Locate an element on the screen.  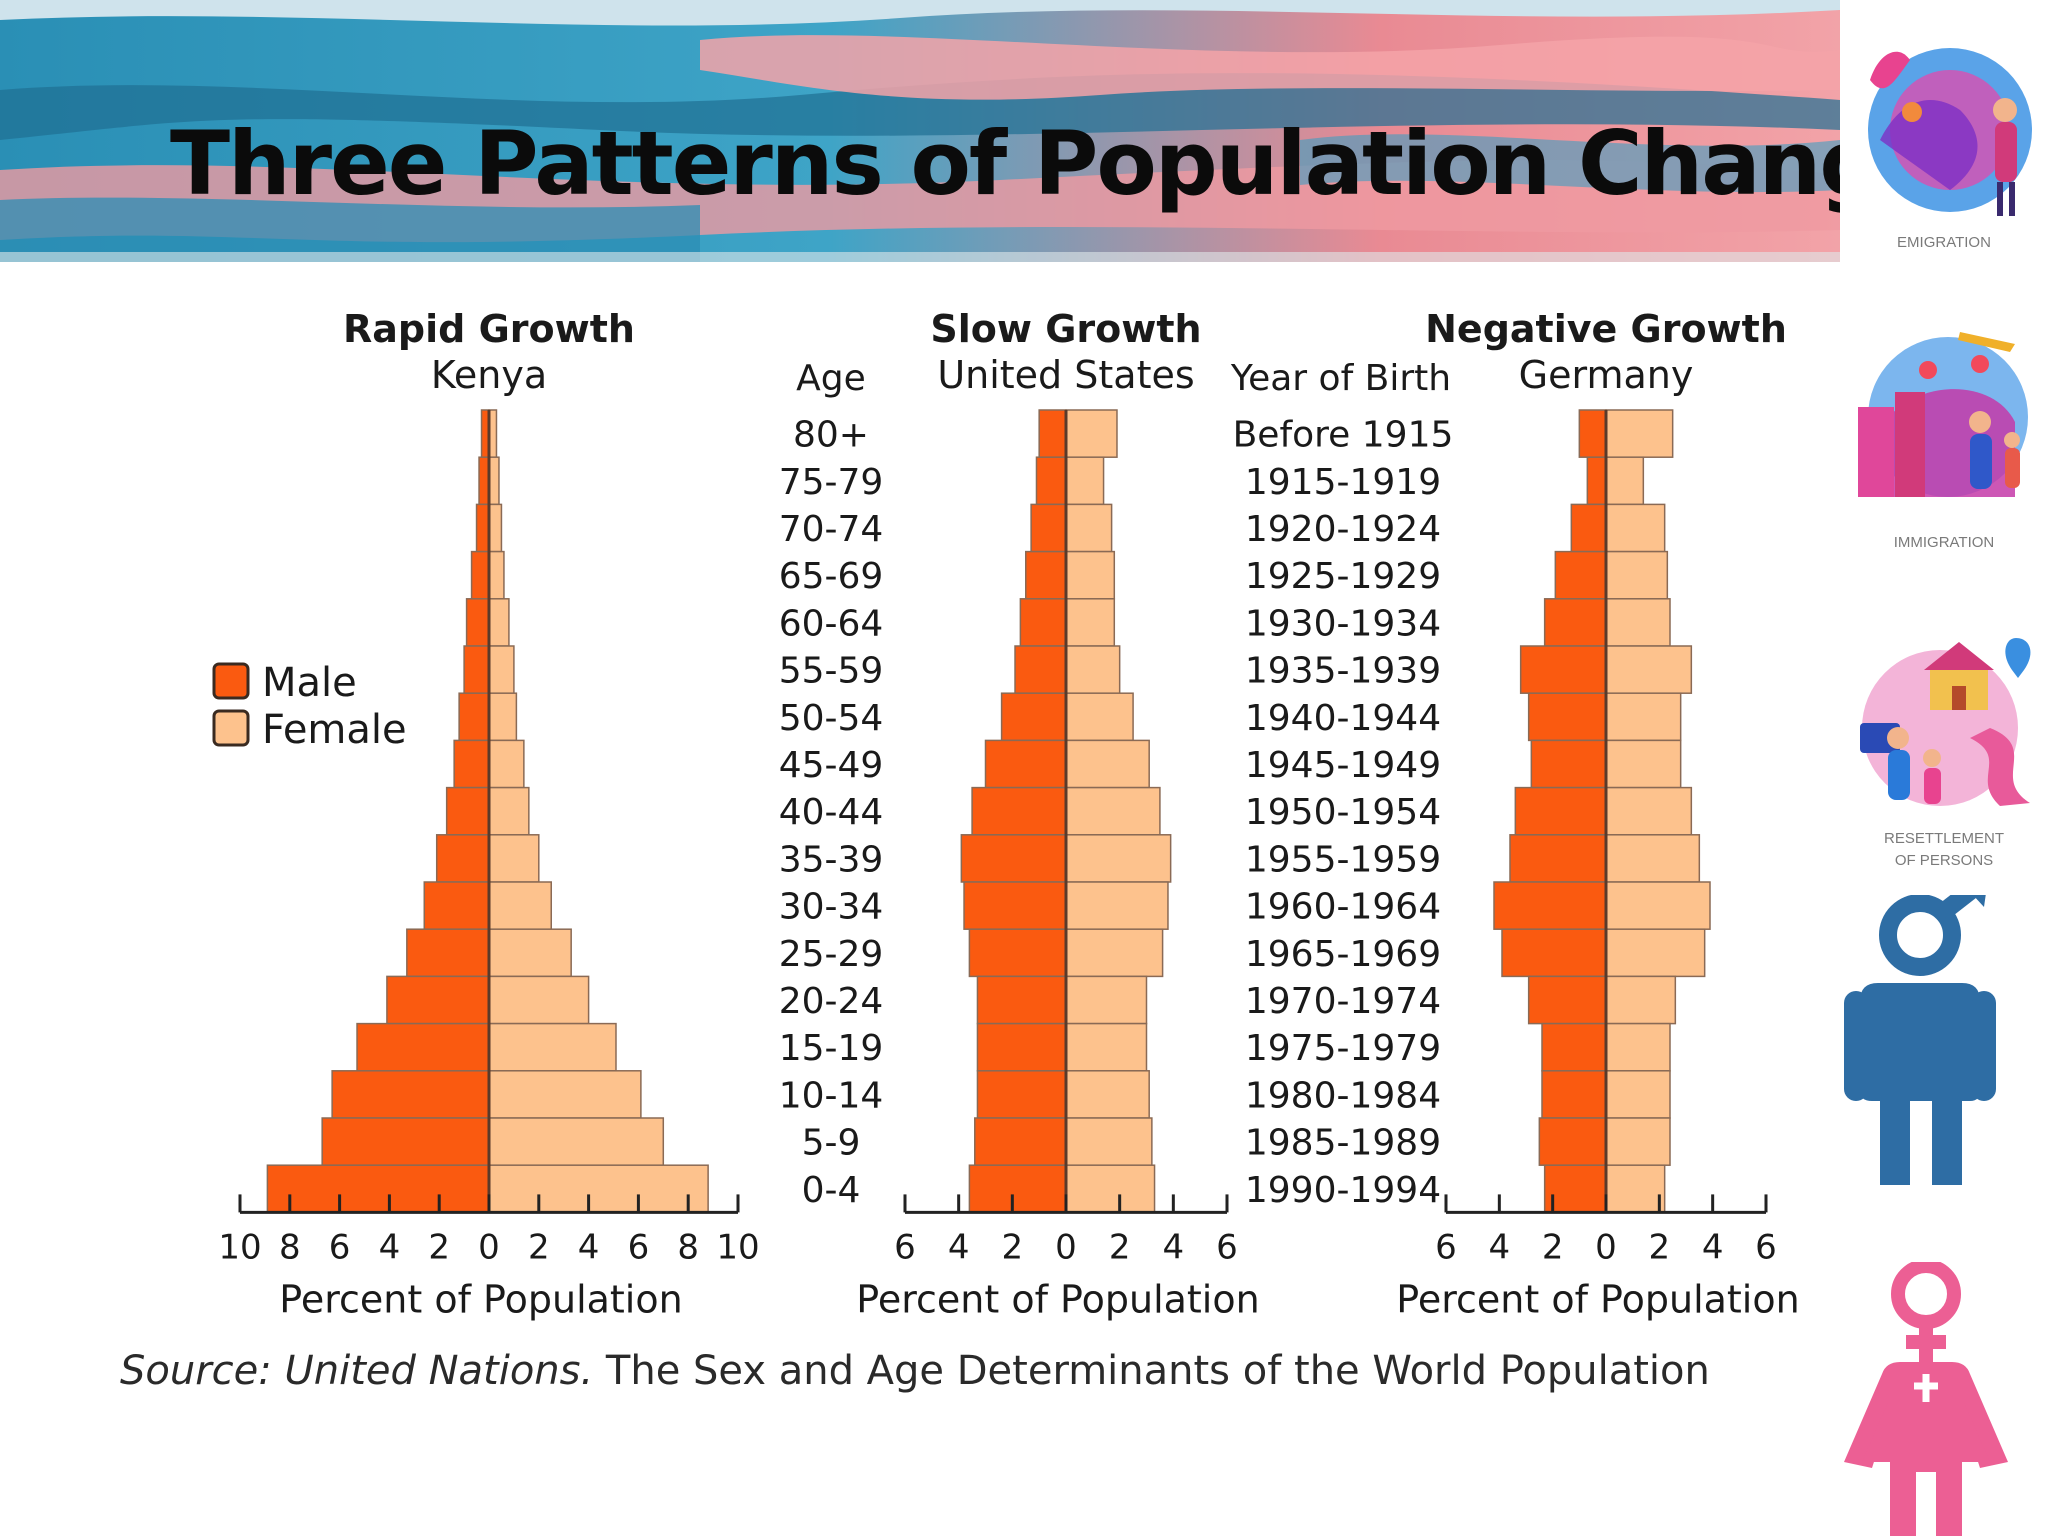
age-label-55-59: 55-59 is located at coordinates (831, 671).